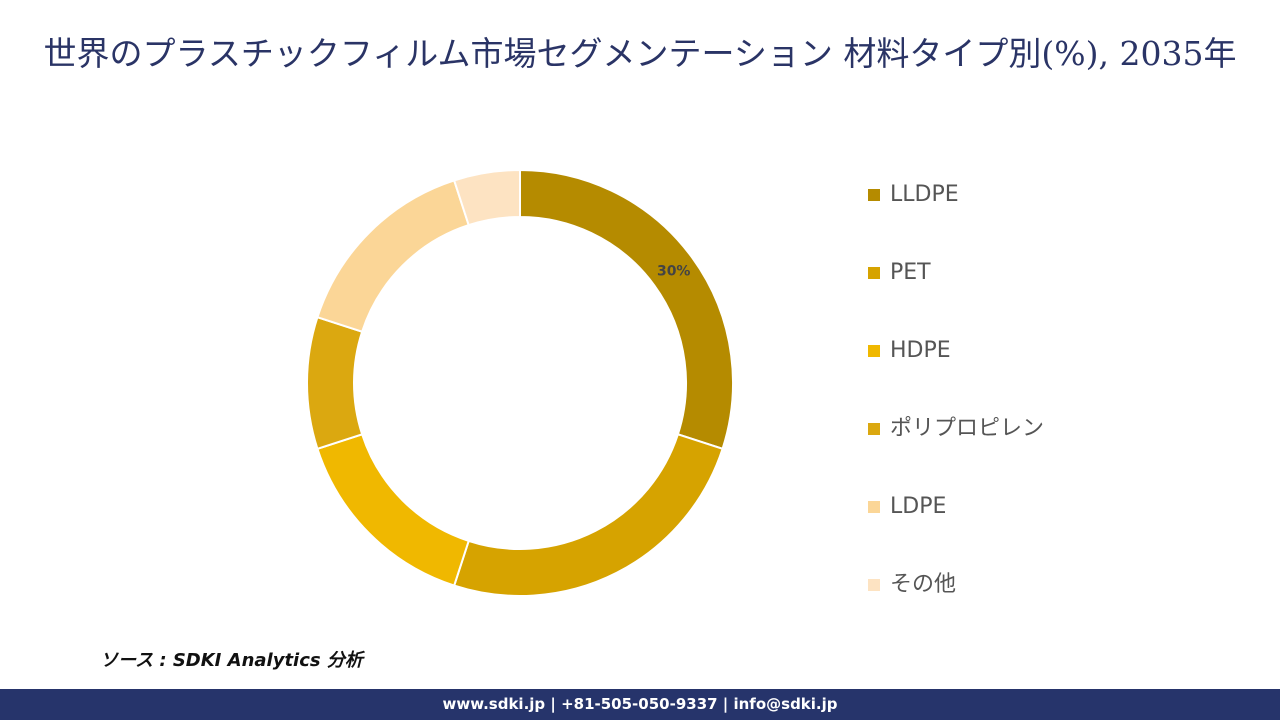  Describe the element at coordinates (674, 271) in the screenshot. I see `data-label: 30%` at that location.